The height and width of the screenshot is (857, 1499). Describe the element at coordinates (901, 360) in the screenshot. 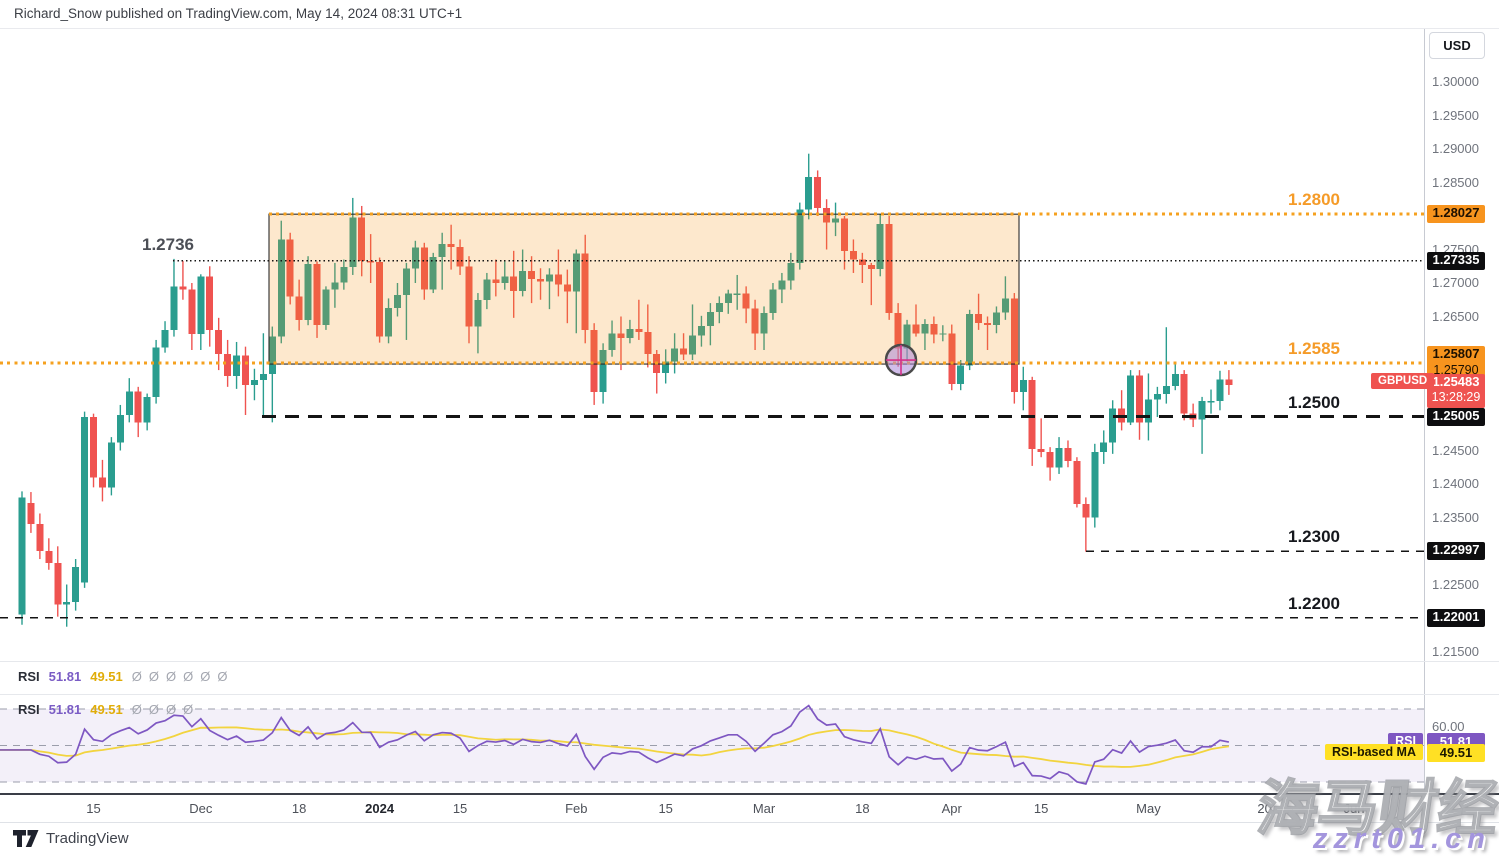

I see `line-anchor-marker` at that location.